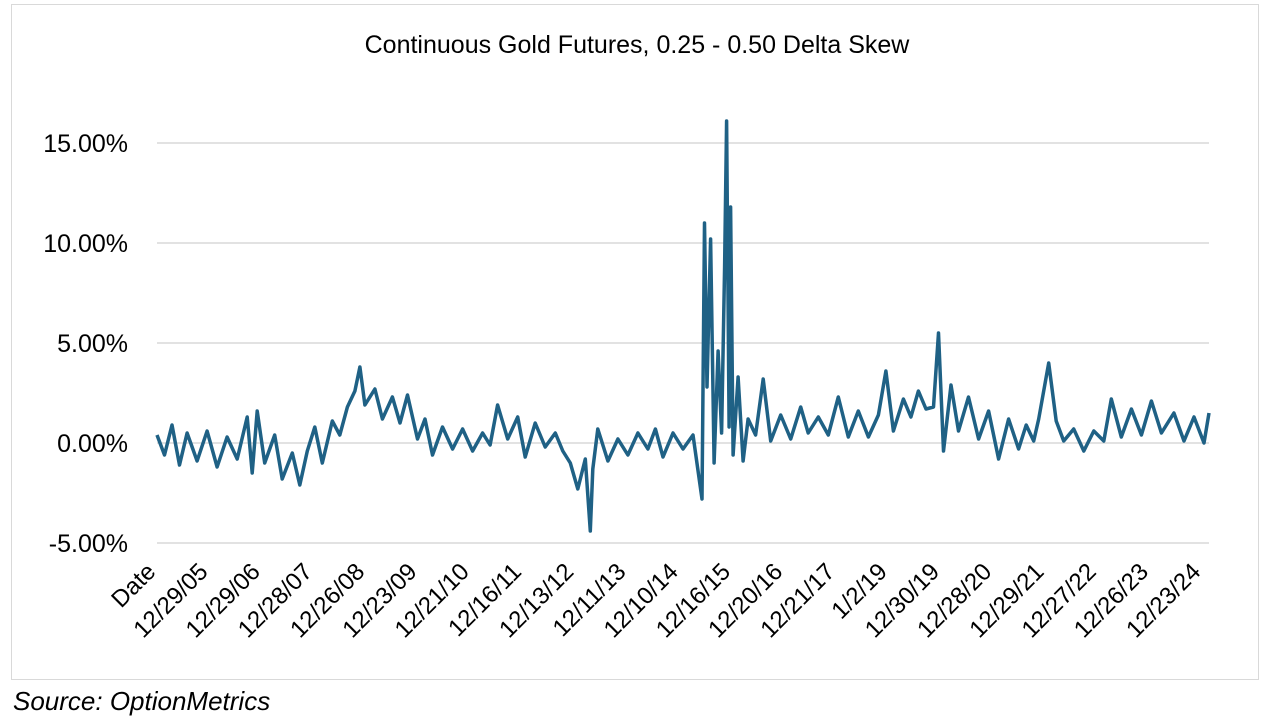  I want to click on y-tick-label: 0.00%, so click(92, 444).